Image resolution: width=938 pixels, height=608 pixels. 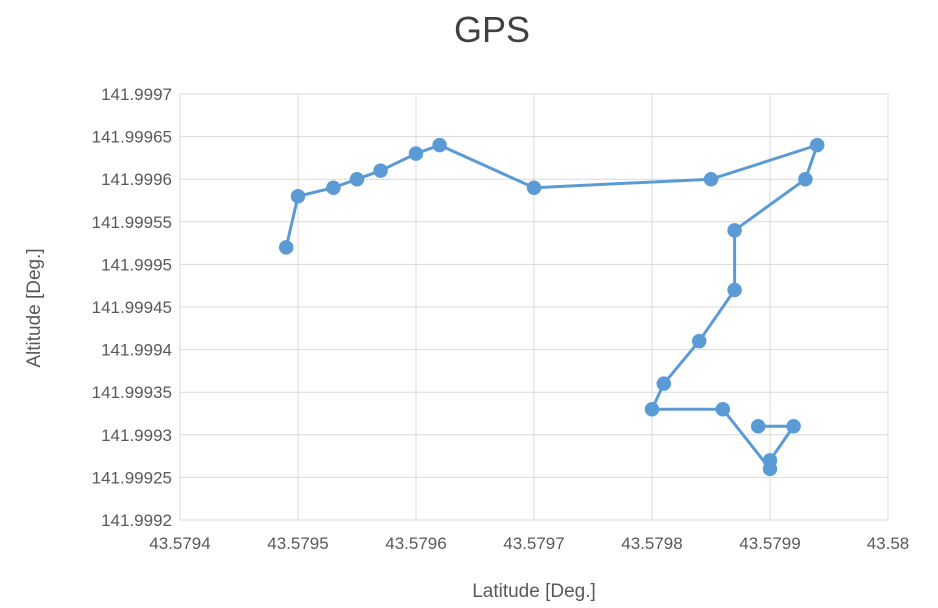 What do you see at coordinates (136, 435) in the screenshot?
I see `y-tick-label: 141.9993` at bounding box center [136, 435].